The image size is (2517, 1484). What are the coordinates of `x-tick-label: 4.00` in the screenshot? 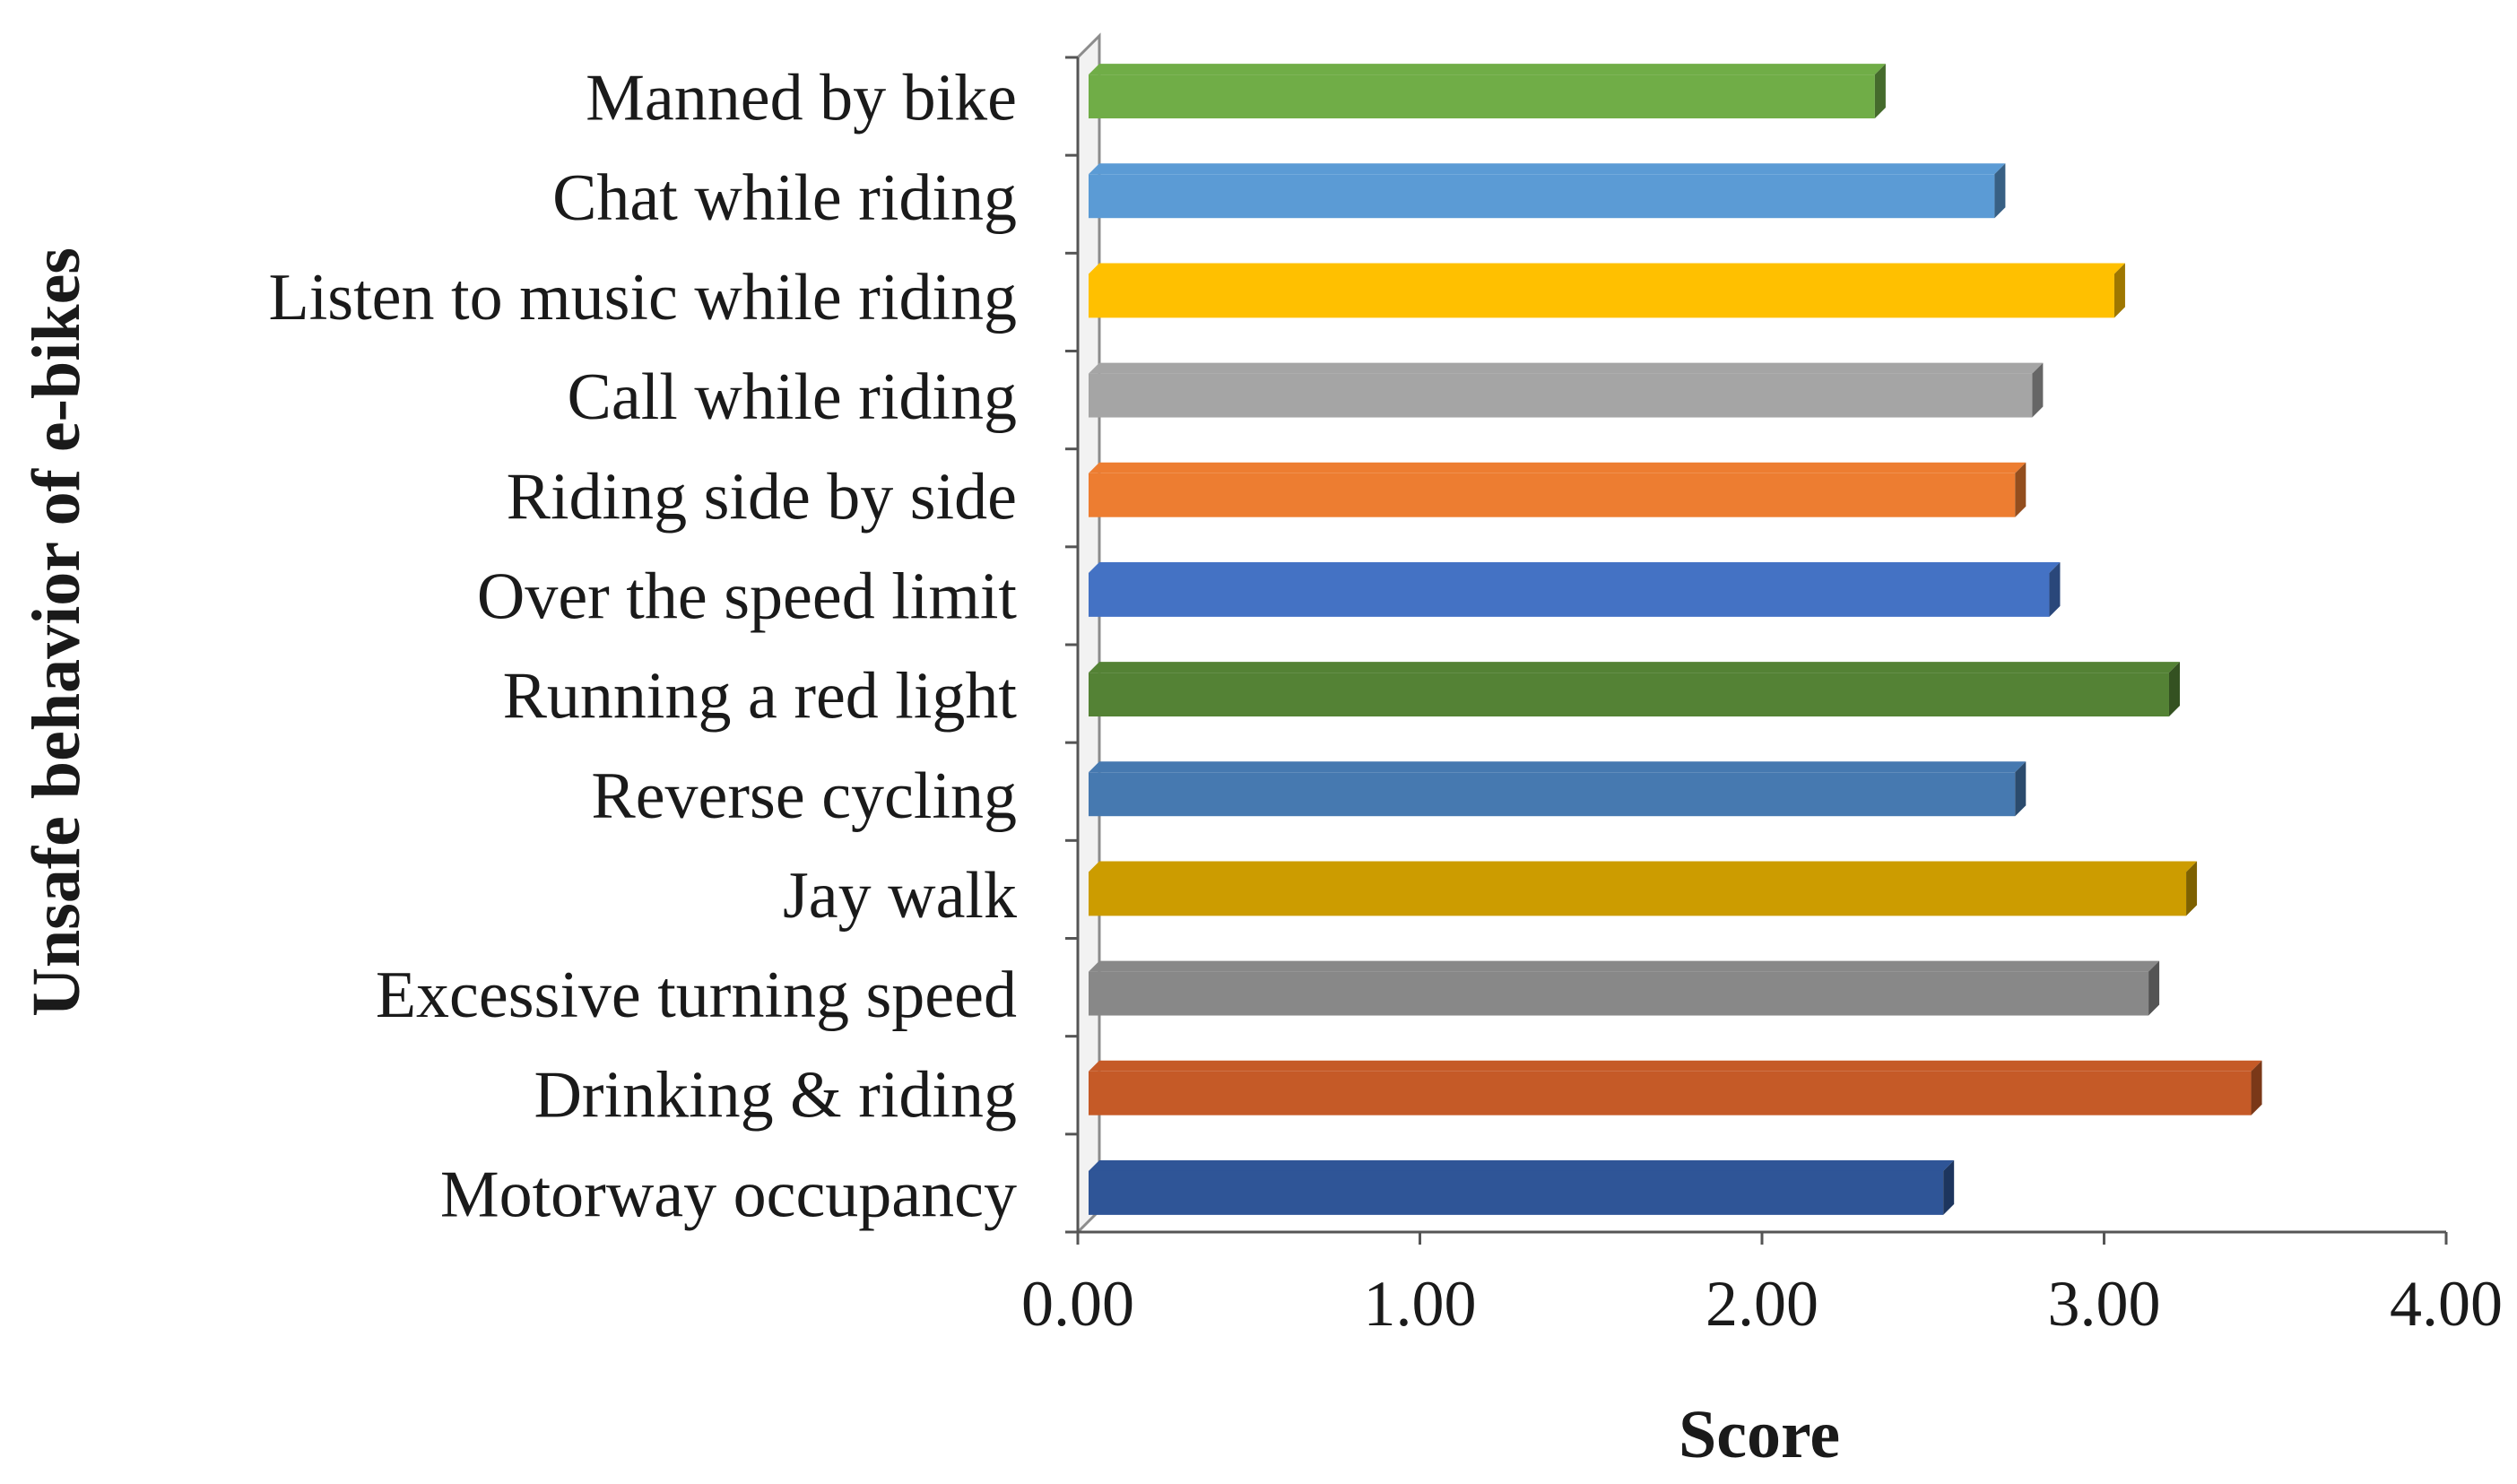 It's located at (2446, 1304).